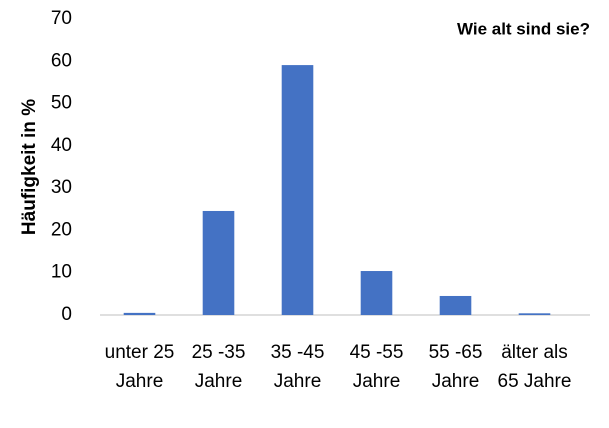  I want to click on x-tick-label: 35 -45 Jahre, so click(297, 367).